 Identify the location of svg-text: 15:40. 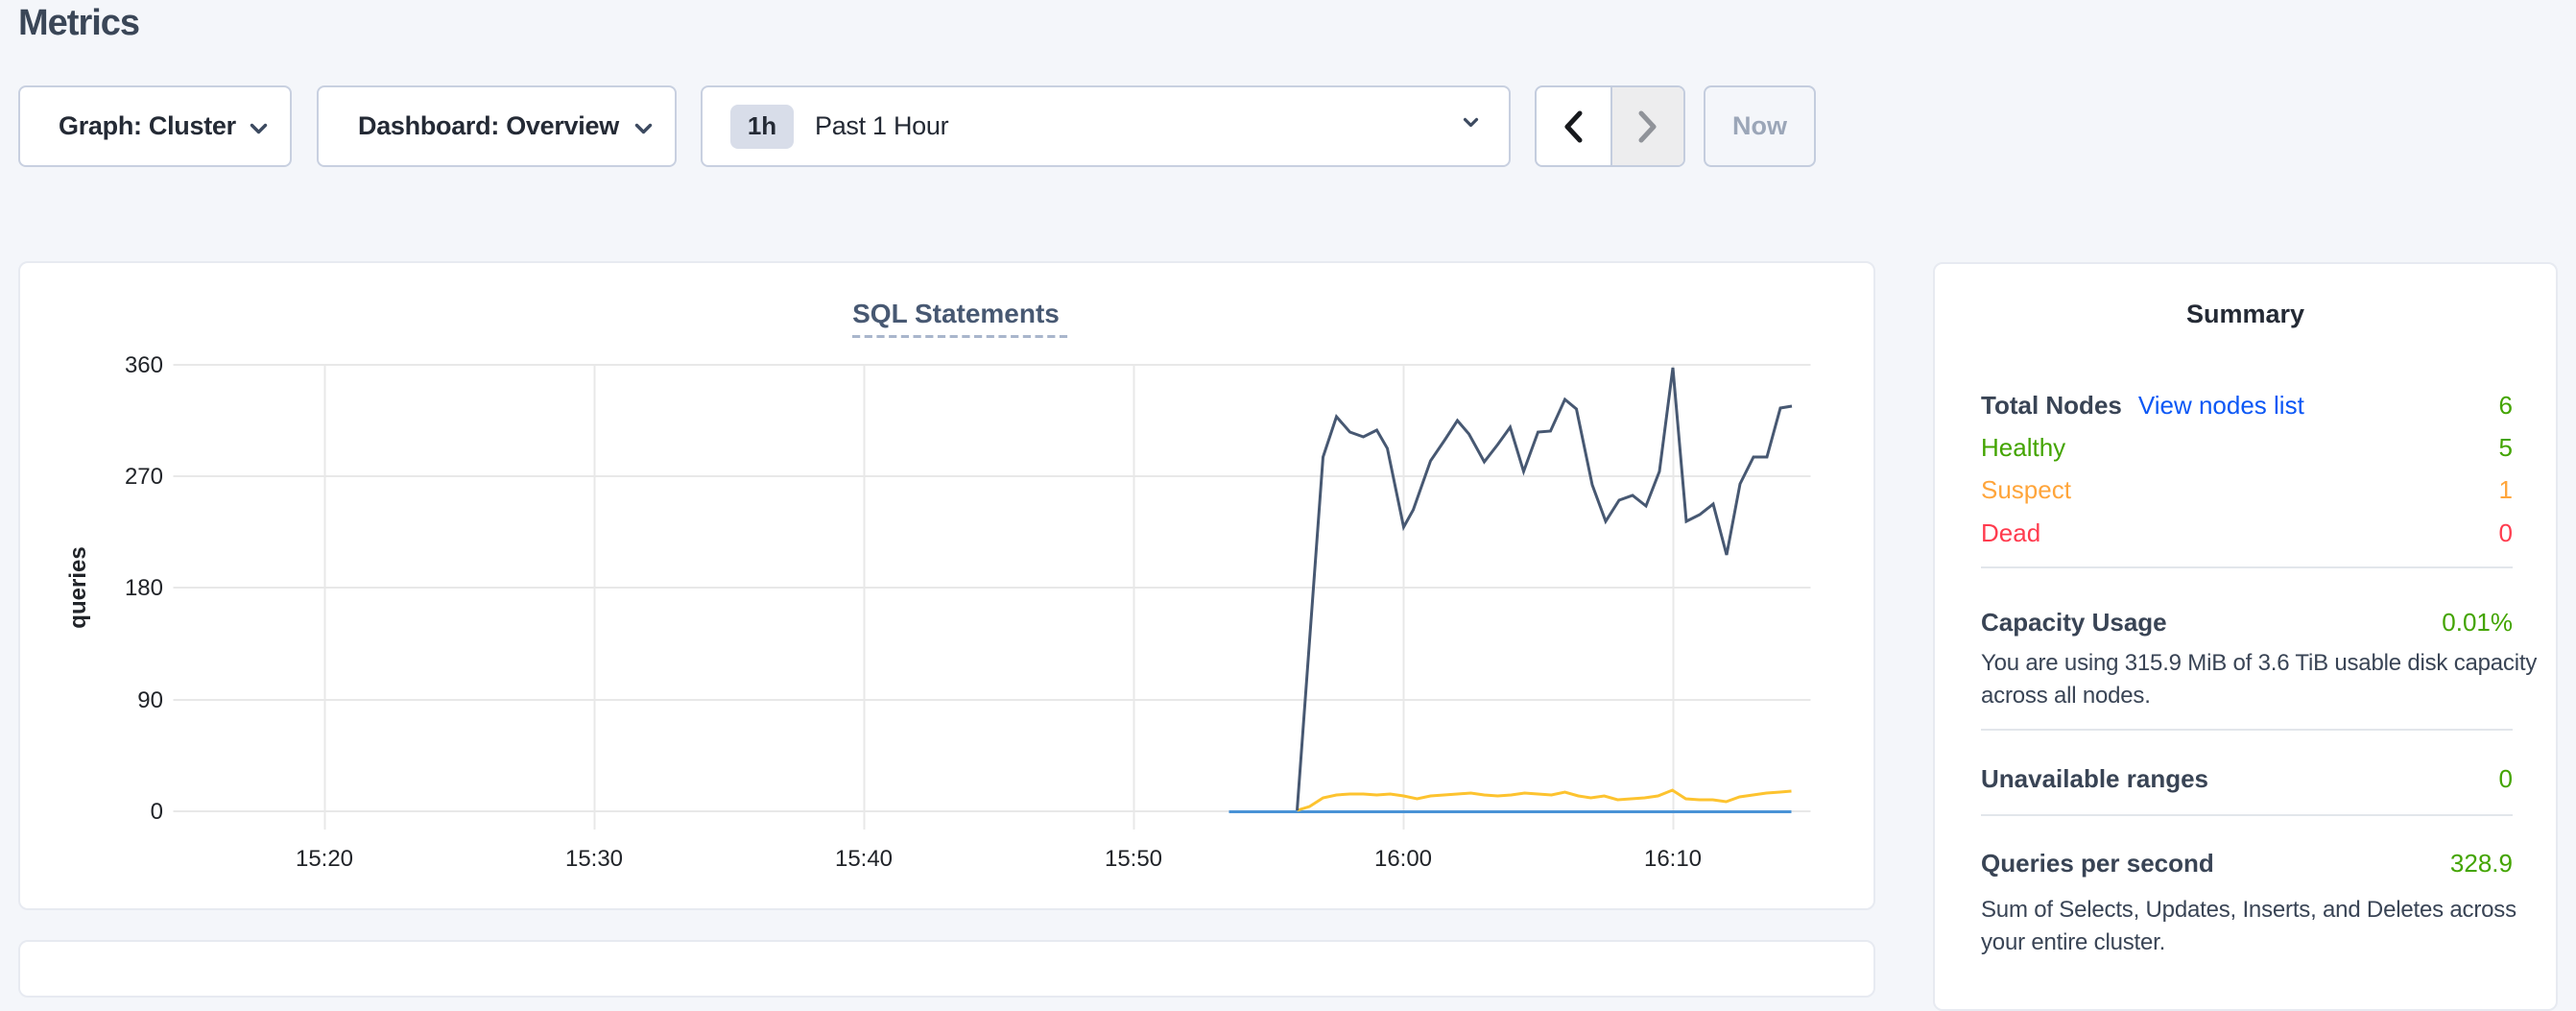
(864, 859).